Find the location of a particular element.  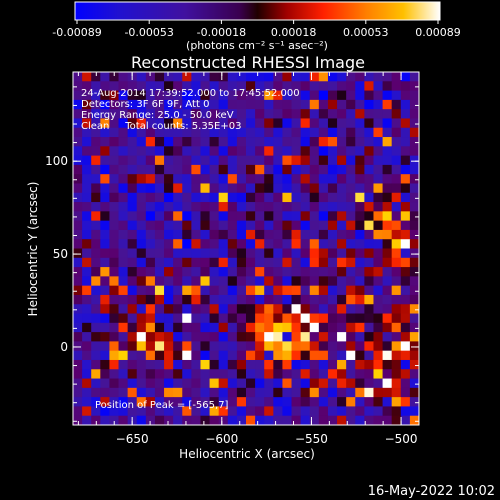

y-axis-tick-labels: 0 50 100 is located at coordinates (56, 254).